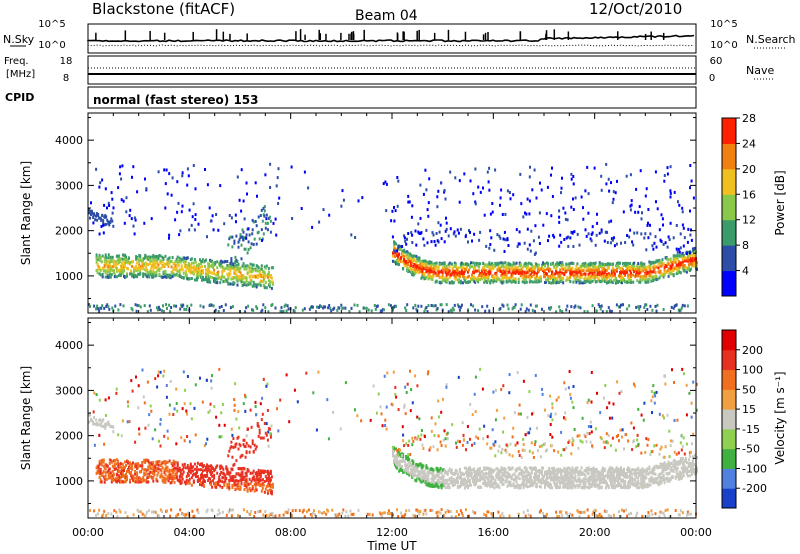 Image resolution: width=800 pixels, height=554 pixels. I want to click on freq-tick-top: 18, so click(66, 61).